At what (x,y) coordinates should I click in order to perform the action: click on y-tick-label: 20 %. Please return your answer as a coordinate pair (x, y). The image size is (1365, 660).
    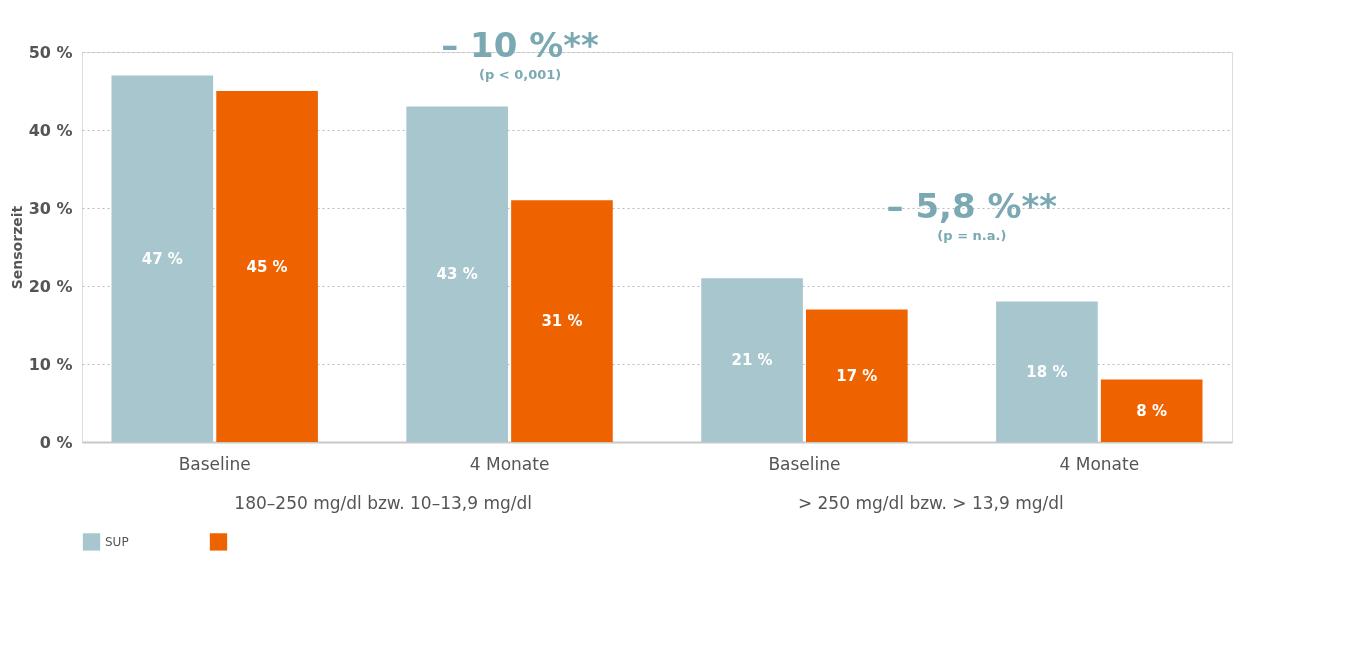
    Looking at the image, I should click on (50, 286).